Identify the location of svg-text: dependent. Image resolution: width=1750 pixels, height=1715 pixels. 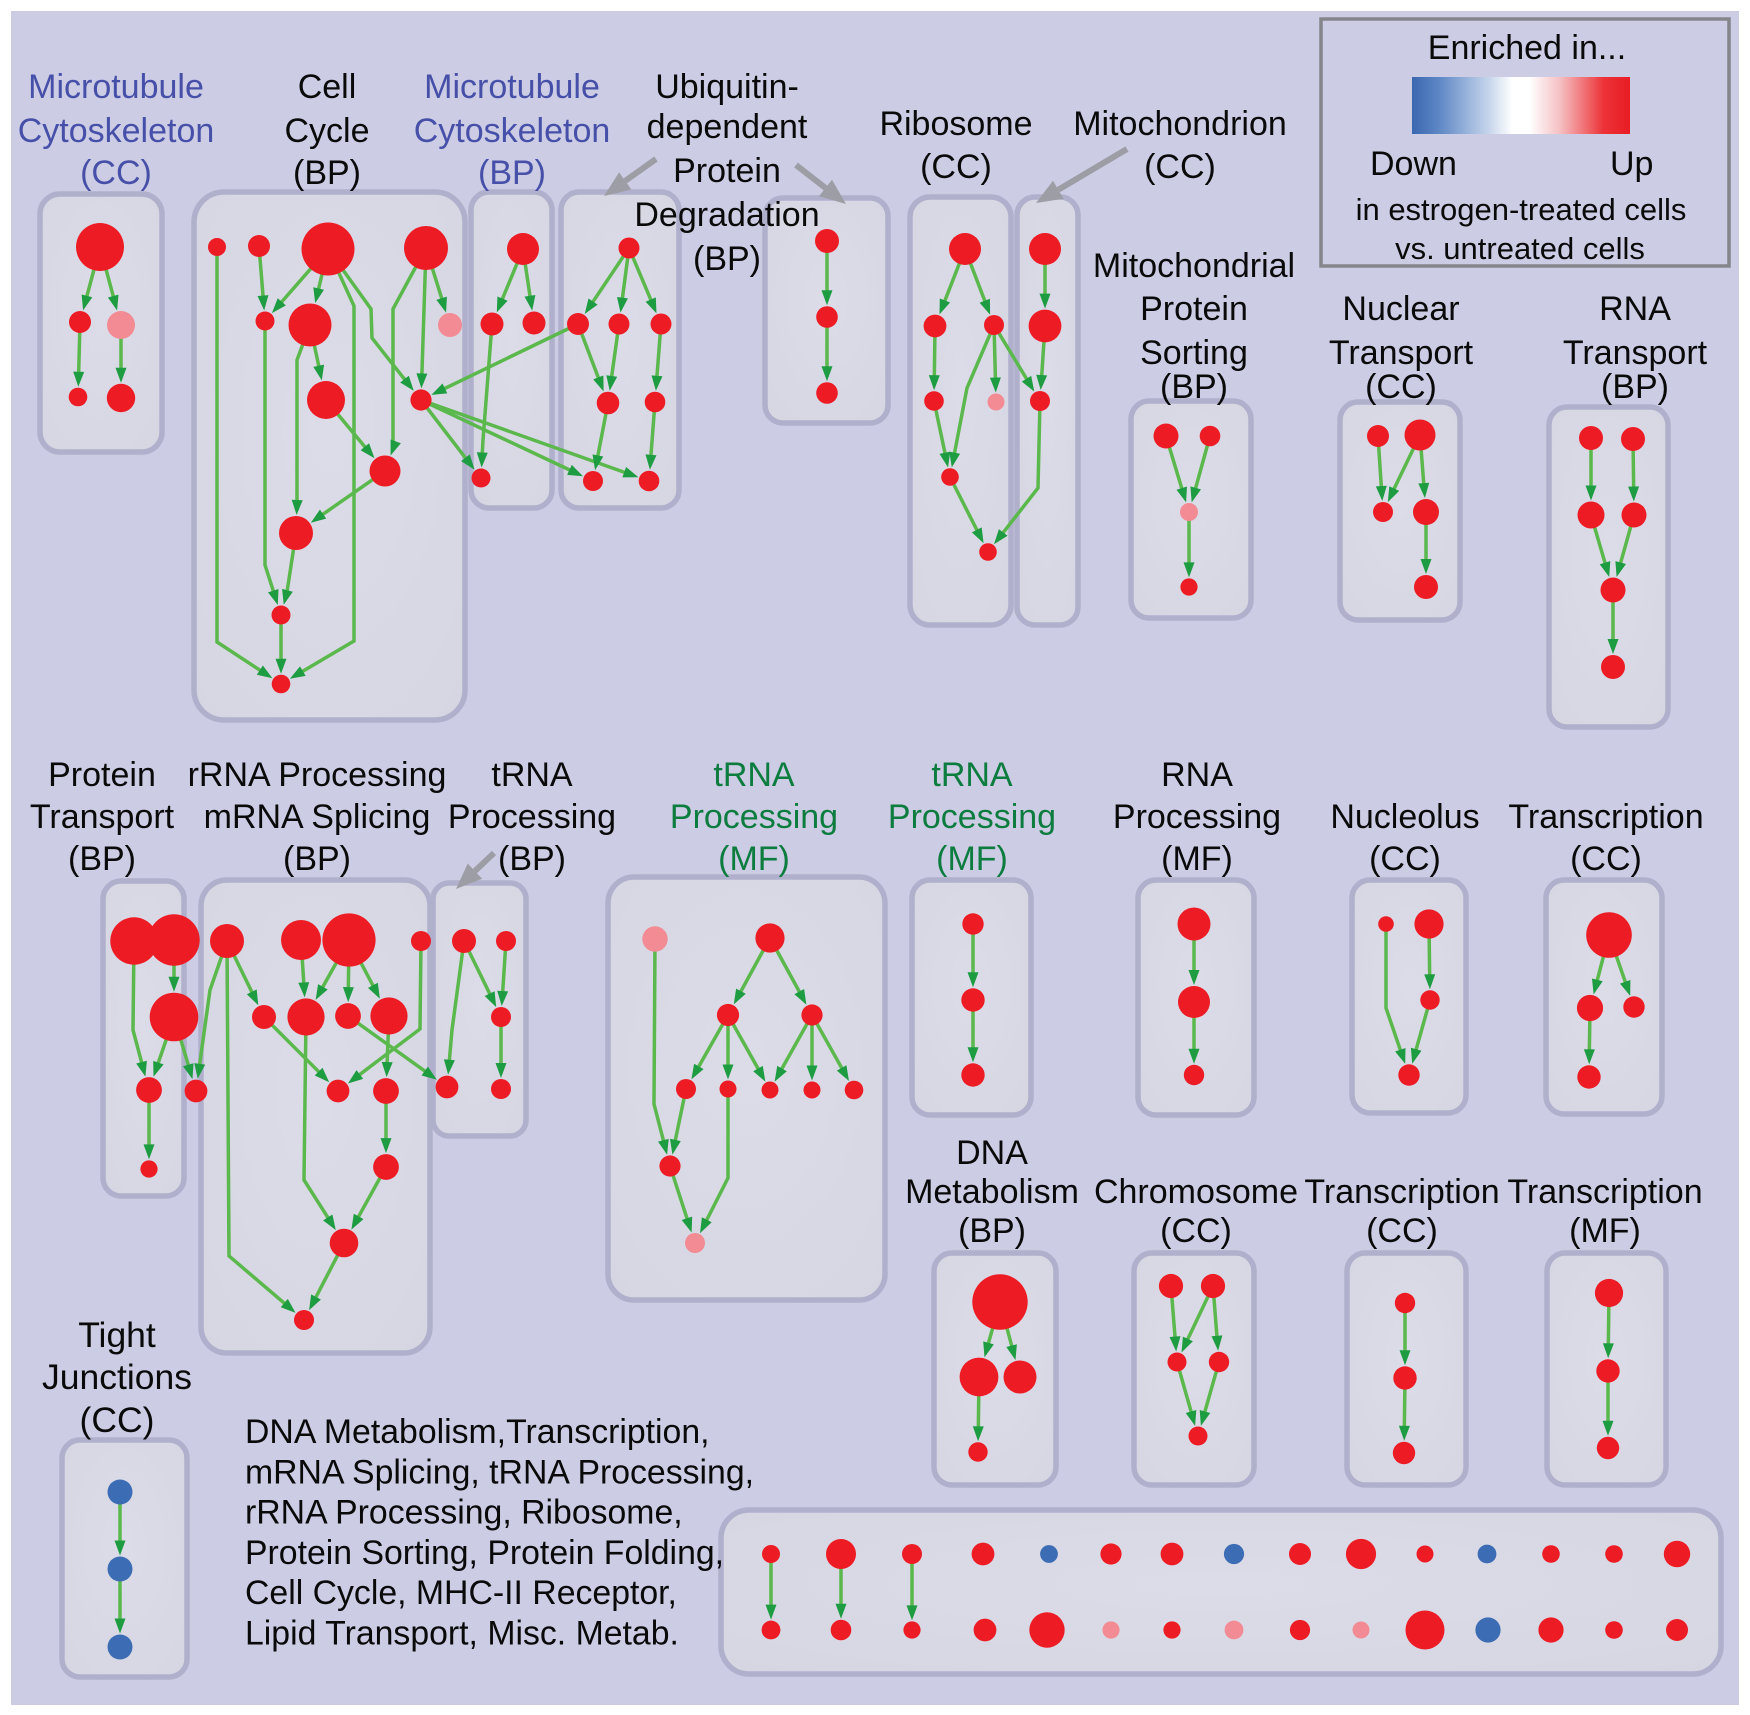
(727, 127).